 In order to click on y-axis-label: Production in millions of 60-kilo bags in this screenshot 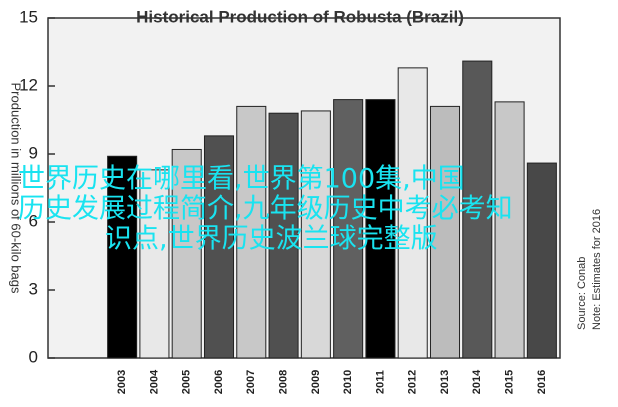, I will do `click(16, 188)`.